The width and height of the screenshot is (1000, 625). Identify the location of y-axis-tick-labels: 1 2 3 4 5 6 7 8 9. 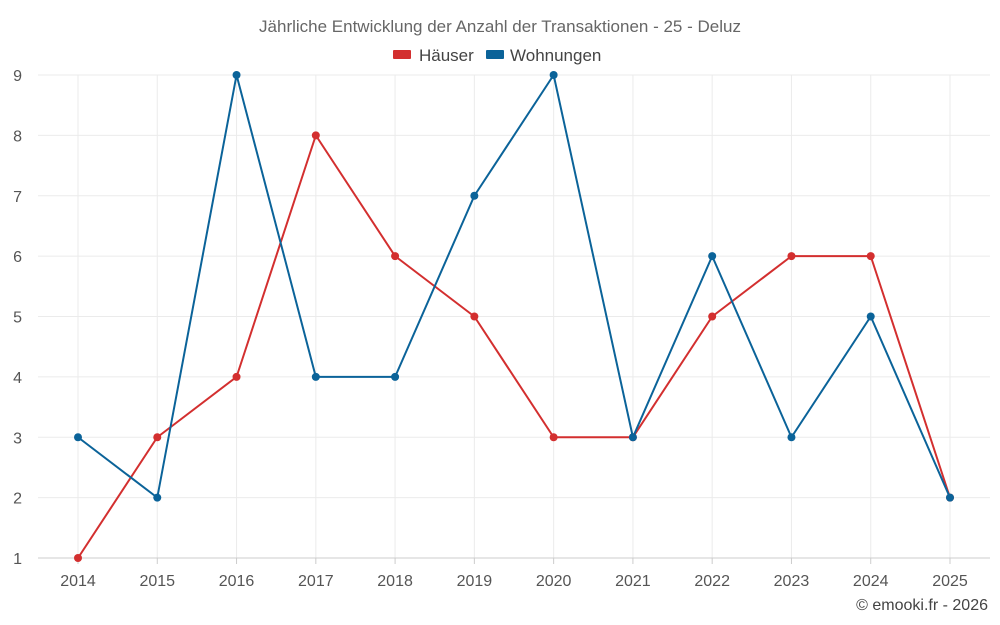
(17, 318).